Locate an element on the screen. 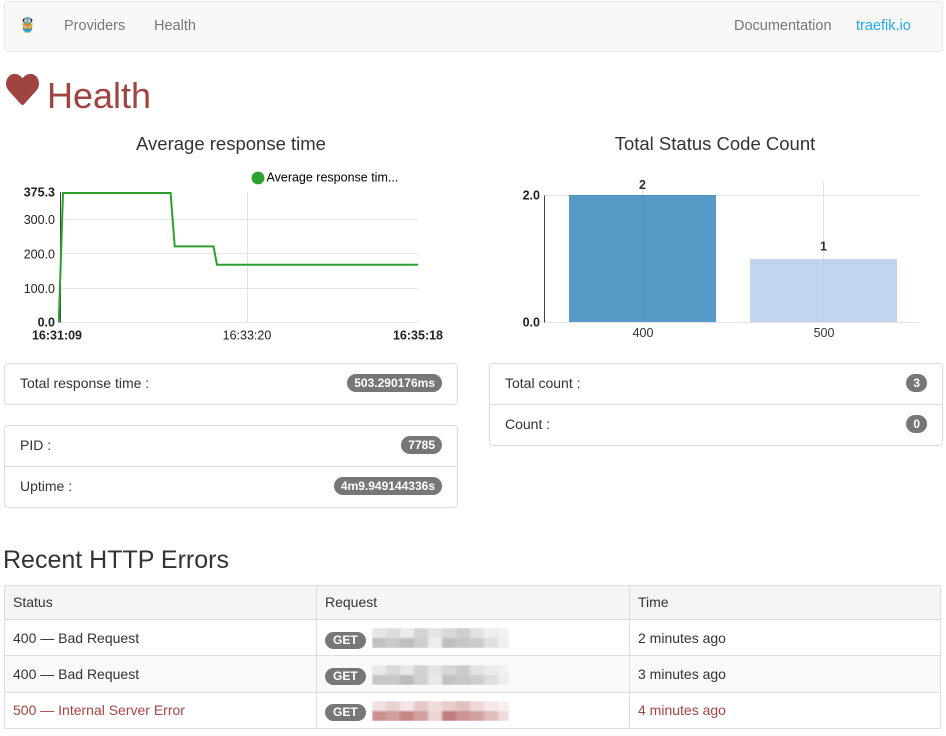 This screenshot has width=946, height=736. svg-text: 2.0 is located at coordinates (531, 196).